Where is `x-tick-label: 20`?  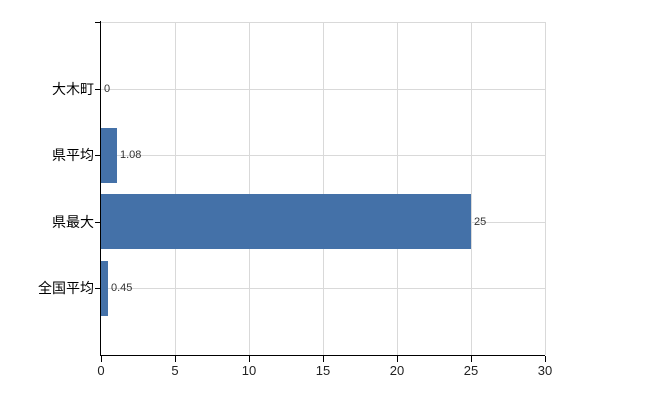 x-tick-label: 20 is located at coordinates (397, 370).